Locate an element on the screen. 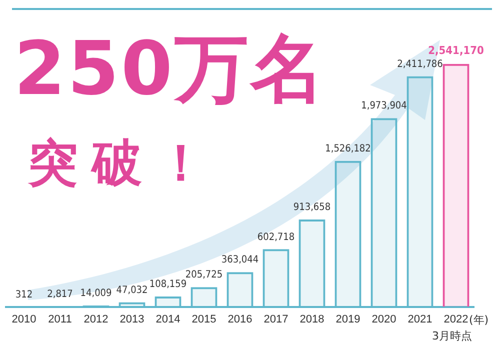 The width and height of the screenshot is (500, 346). data-label: 14,009 is located at coordinates (96, 294).